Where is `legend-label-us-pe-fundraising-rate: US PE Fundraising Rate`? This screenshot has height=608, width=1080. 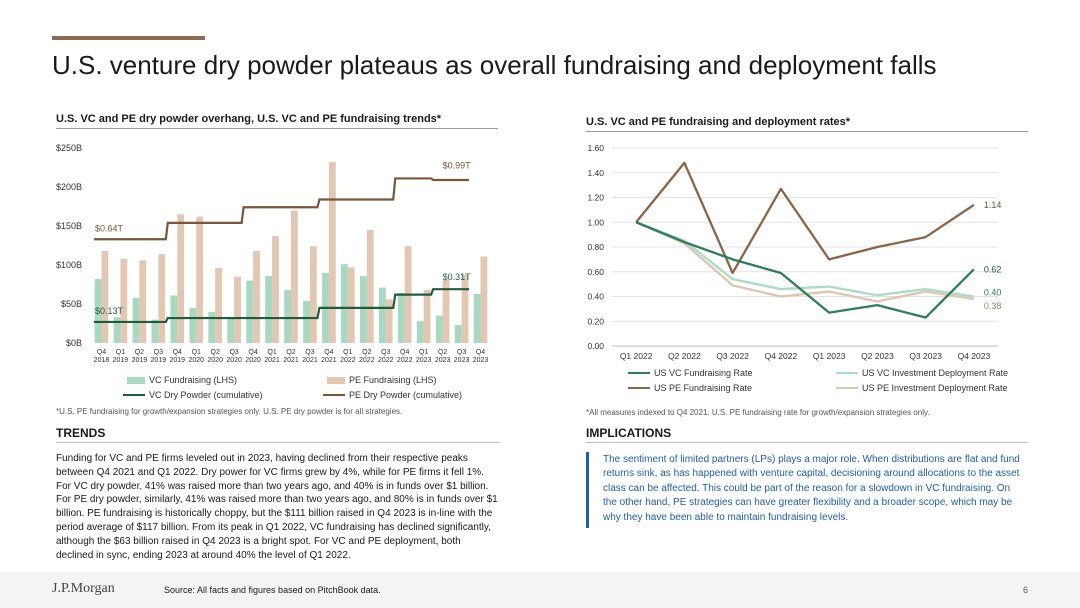 legend-label-us-pe-fundraising-rate: US PE Fundraising Rate is located at coordinates (703, 388).